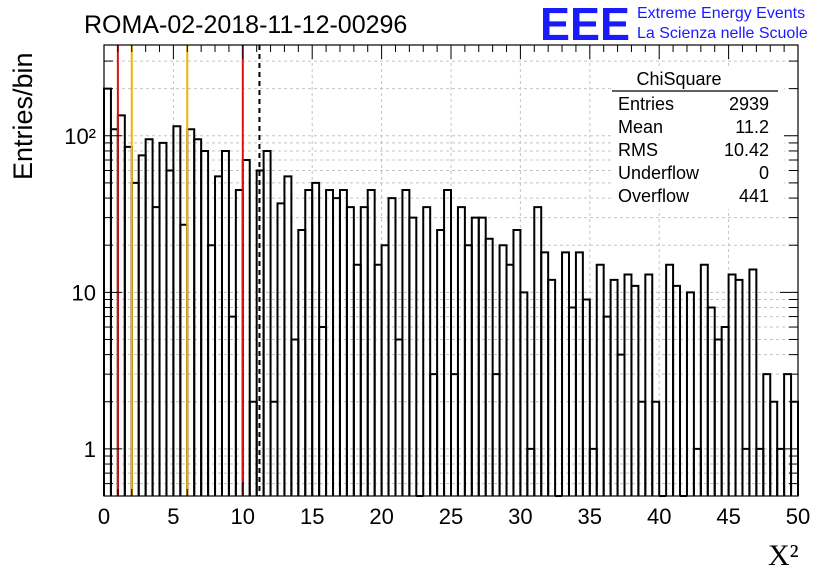 The width and height of the screenshot is (836, 572). Describe the element at coordinates (654, 196) in the screenshot. I see `stats-label-overflow: Overflow` at that location.